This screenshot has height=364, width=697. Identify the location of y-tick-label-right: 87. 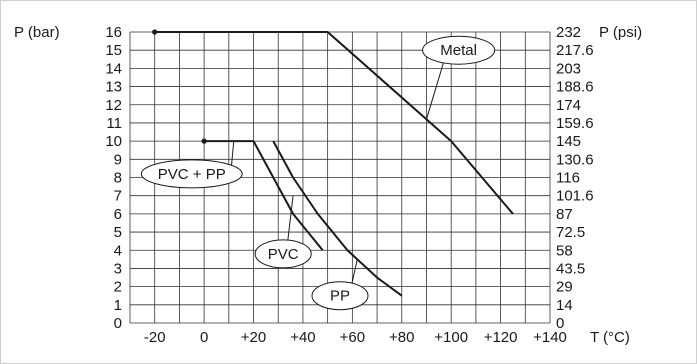
(564, 214).